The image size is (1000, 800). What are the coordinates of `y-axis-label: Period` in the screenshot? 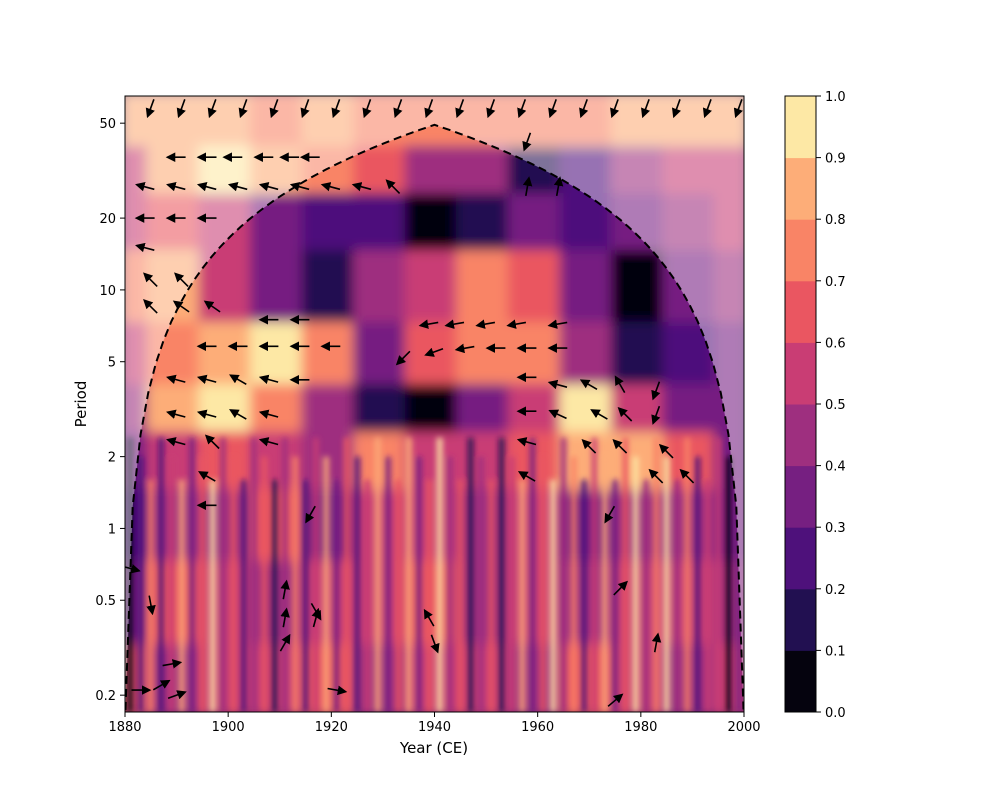 It's located at (81, 404).